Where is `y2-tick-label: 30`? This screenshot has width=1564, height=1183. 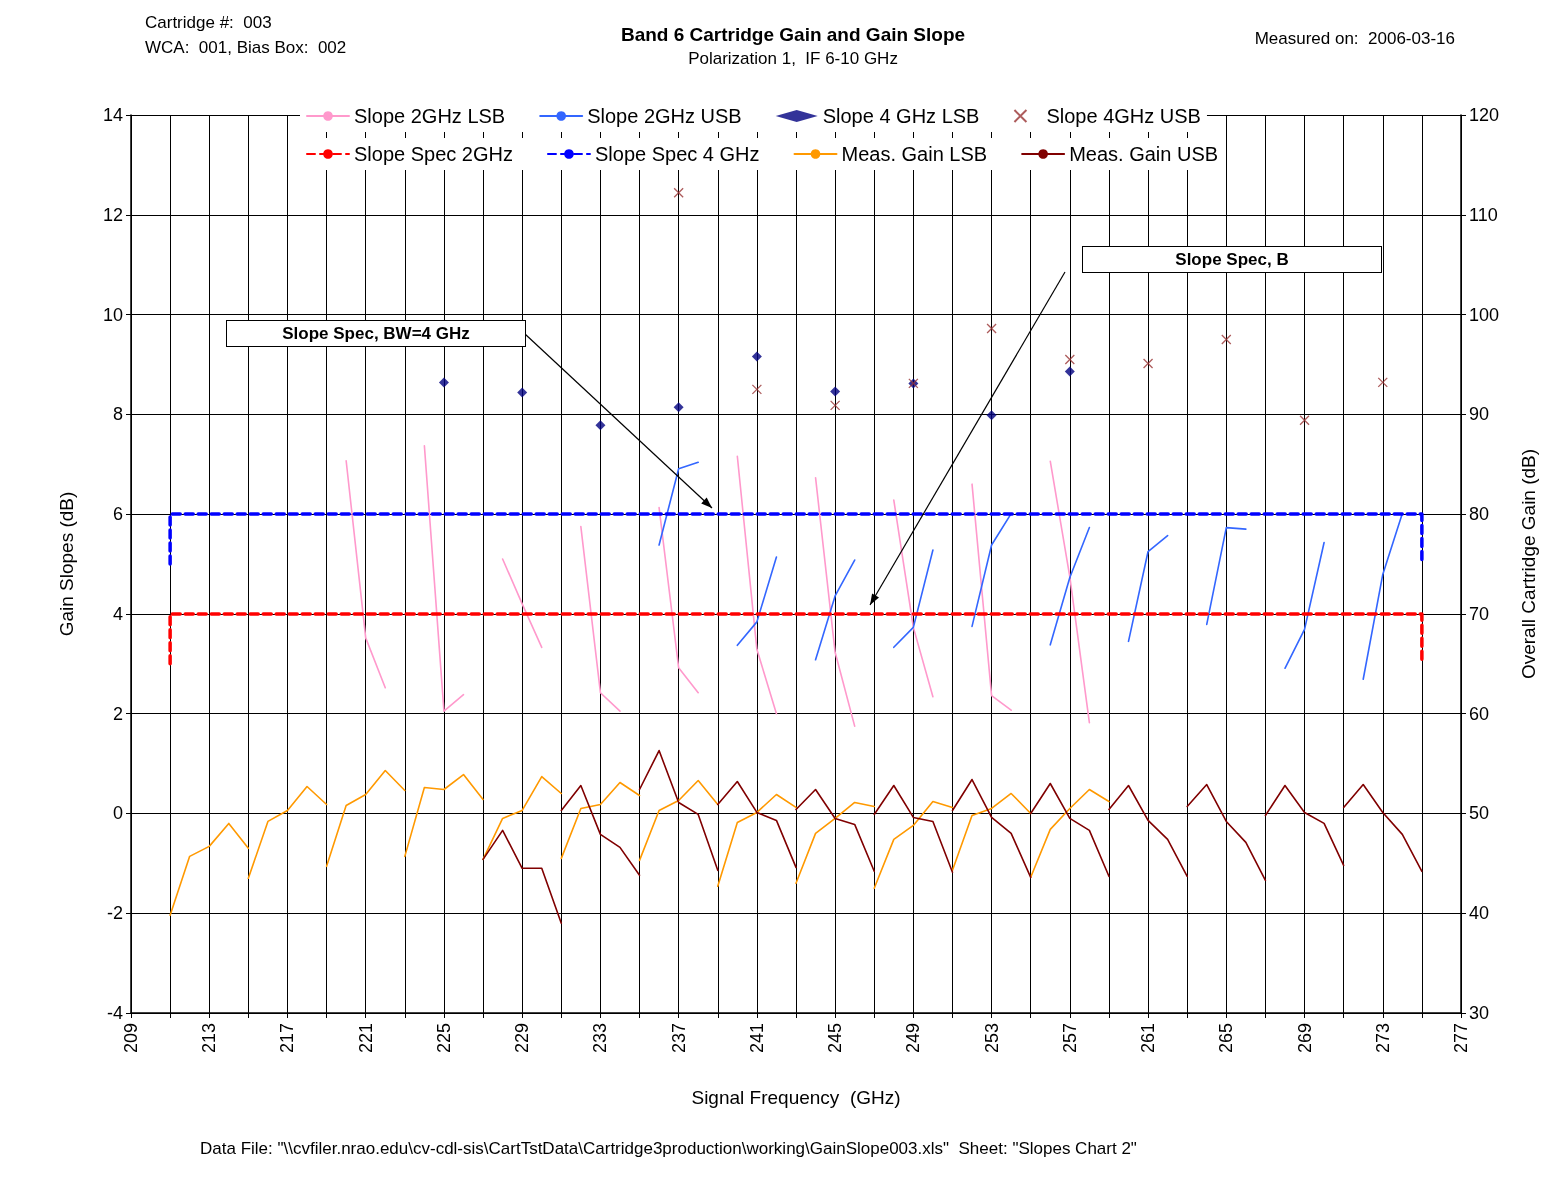 y2-tick-label: 30 is located at coordinates (1479, 1013).